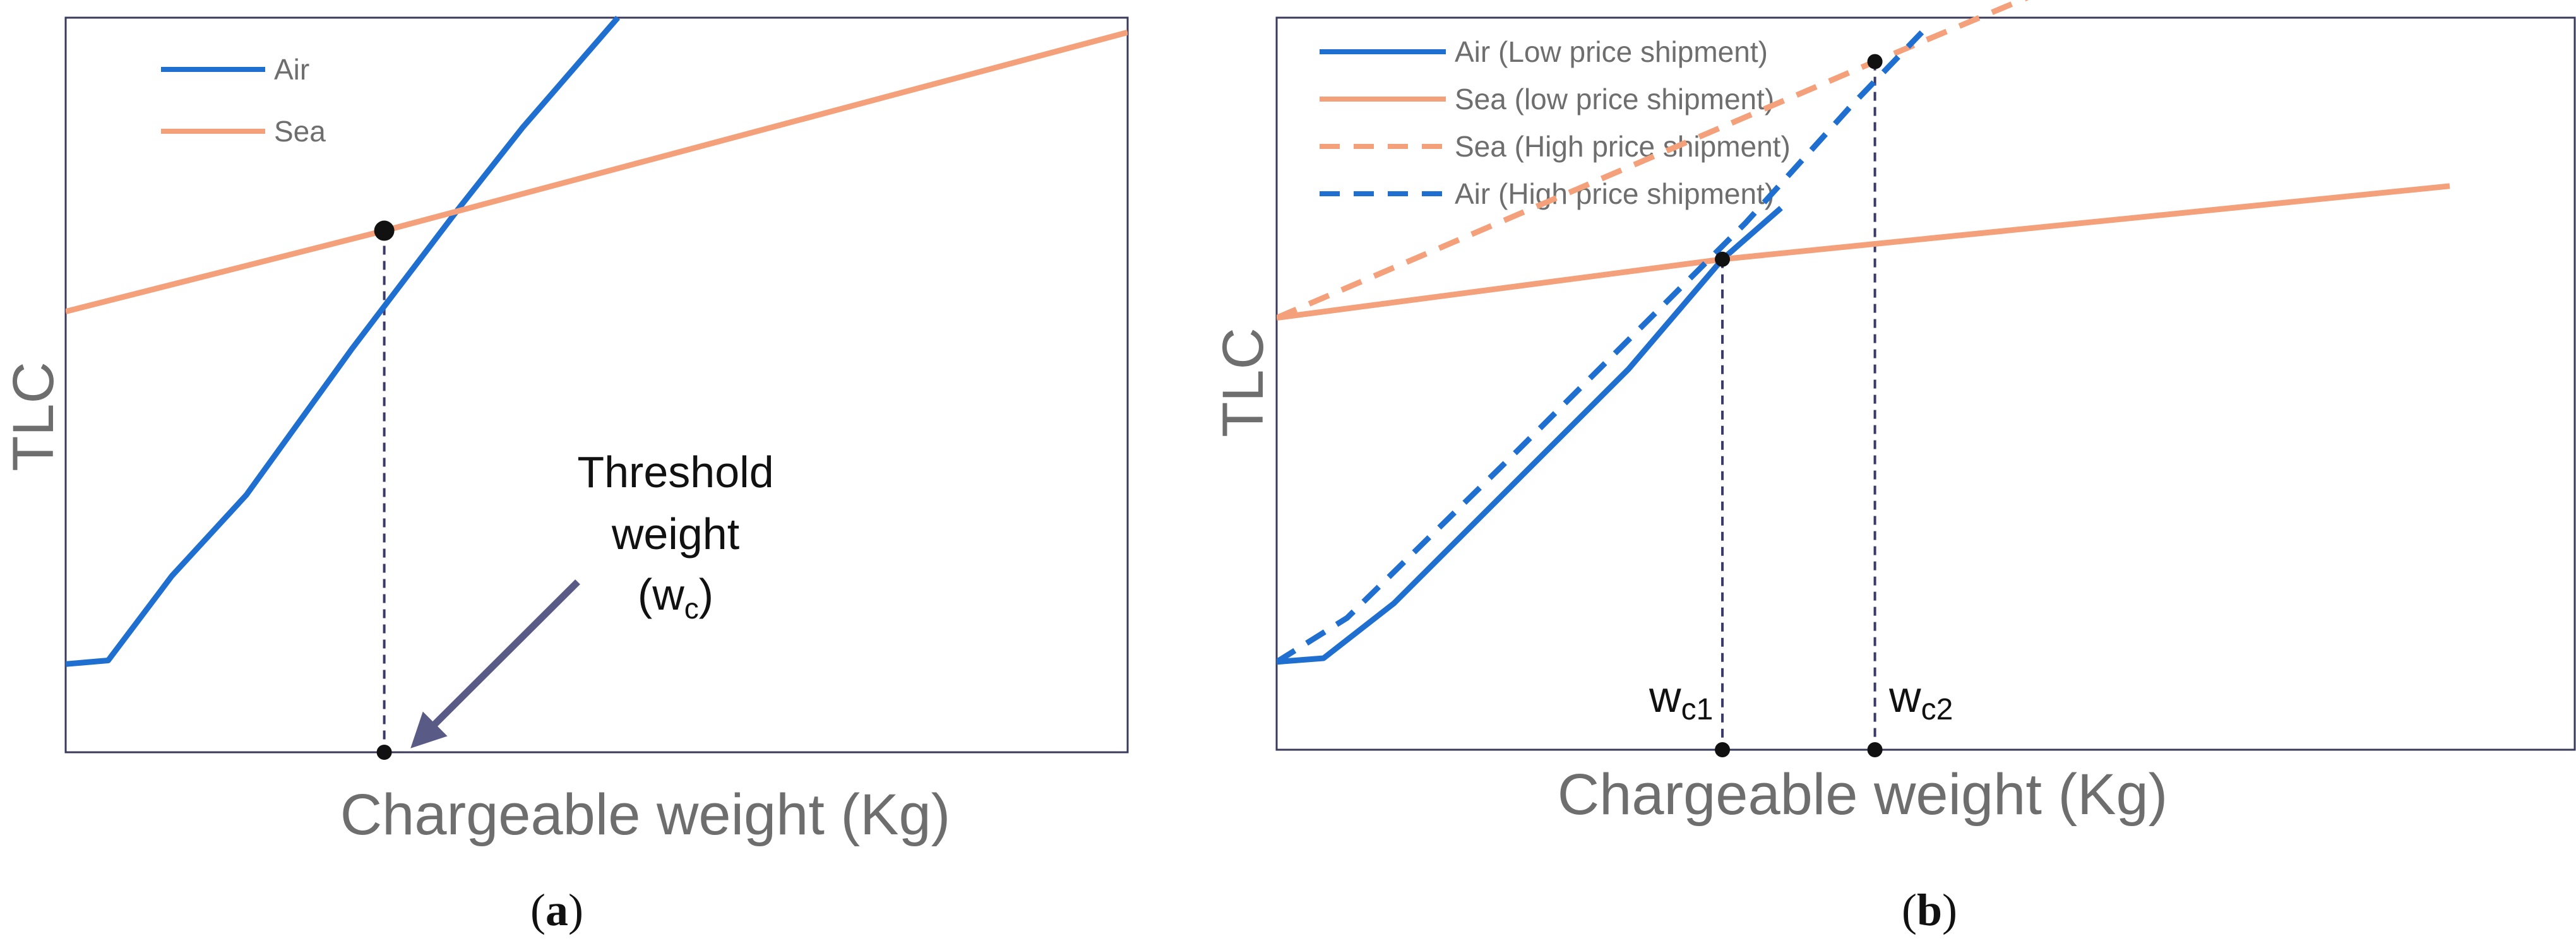 This screenshot has width=2576, height=946. I want to click on panel-a-caption-letter: a, so click(557, 910).